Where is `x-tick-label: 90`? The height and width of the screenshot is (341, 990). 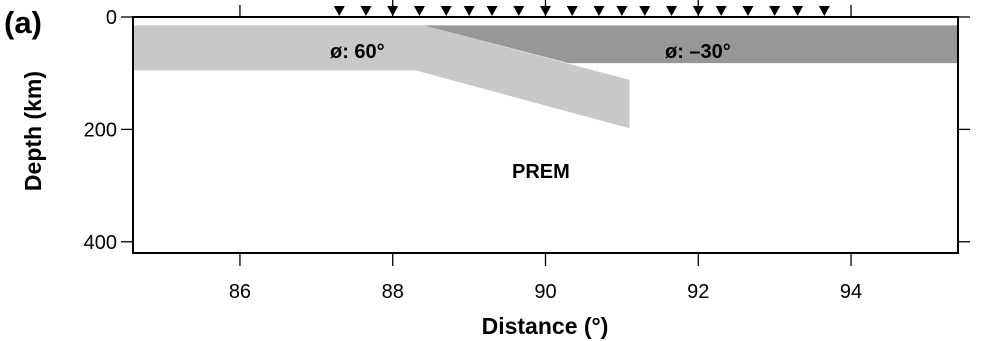 x-tick-label: 90 is located at coordinates (545, 292).